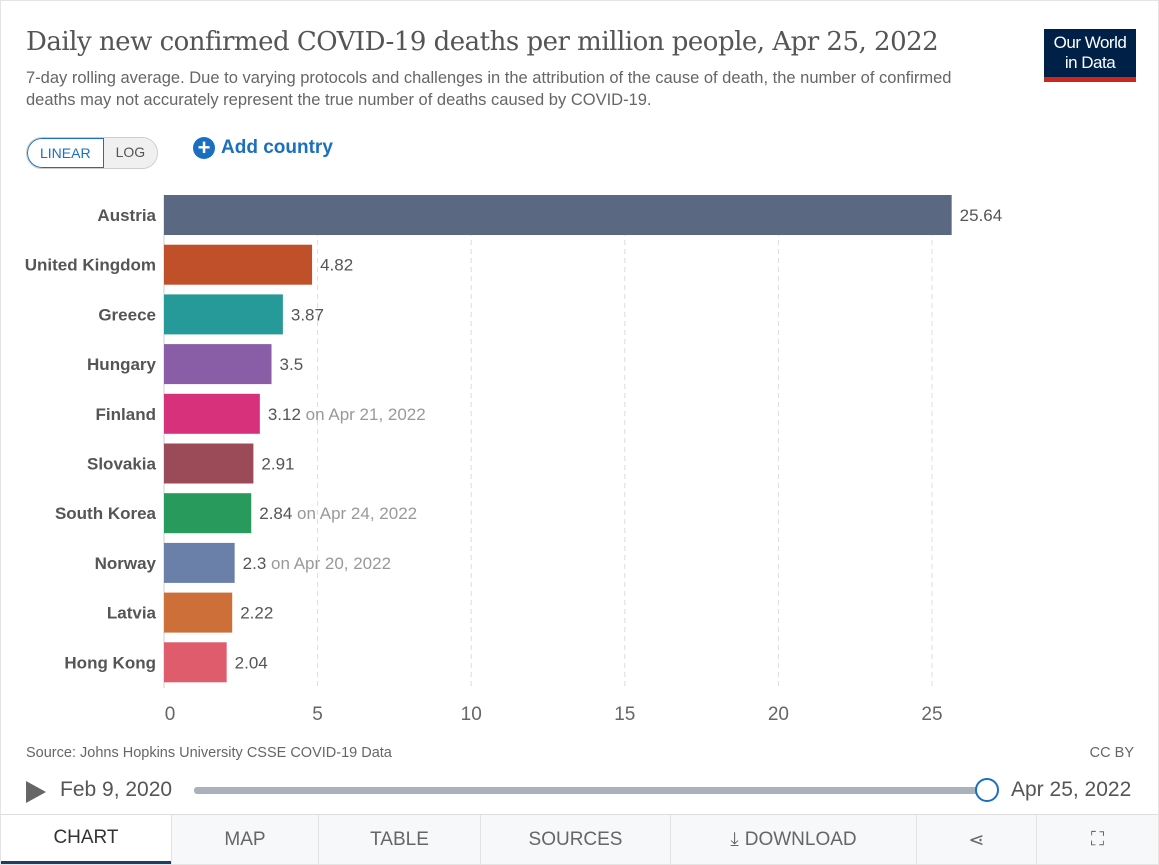  Describe the element at coordinates (987, 790) in the screenshot. I see `timeline-handle` at that location.